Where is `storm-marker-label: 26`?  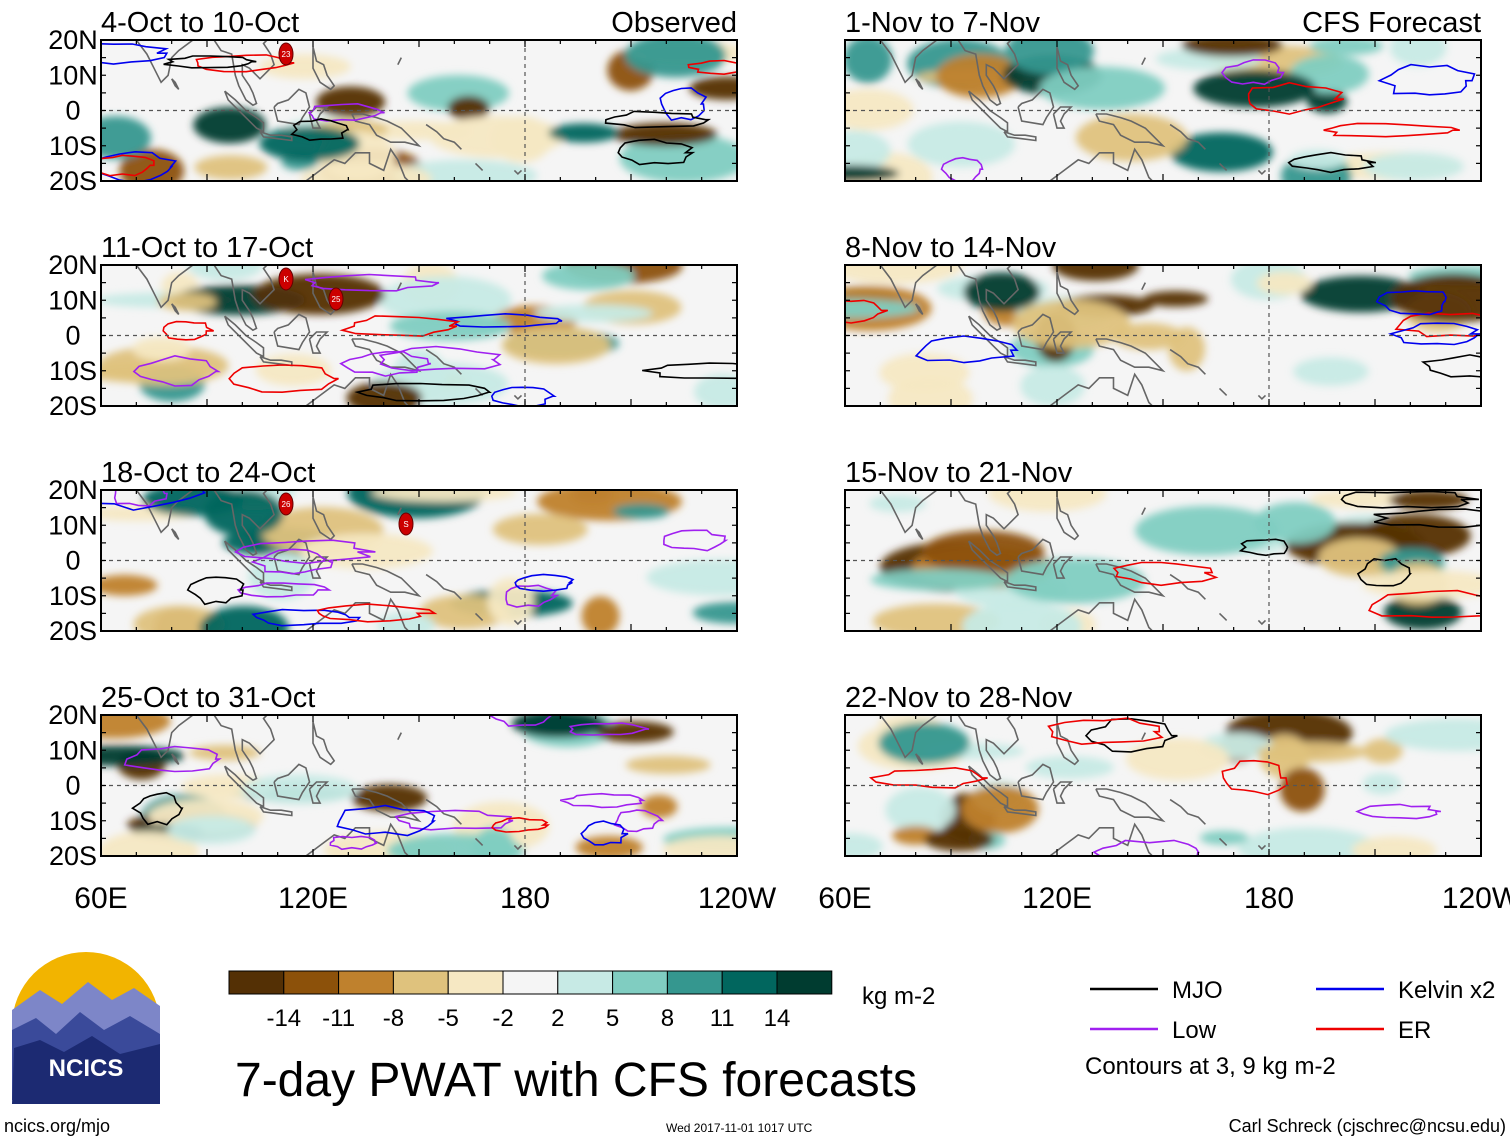
storm-marker-label: 26 is located at coordinates (286, 504).